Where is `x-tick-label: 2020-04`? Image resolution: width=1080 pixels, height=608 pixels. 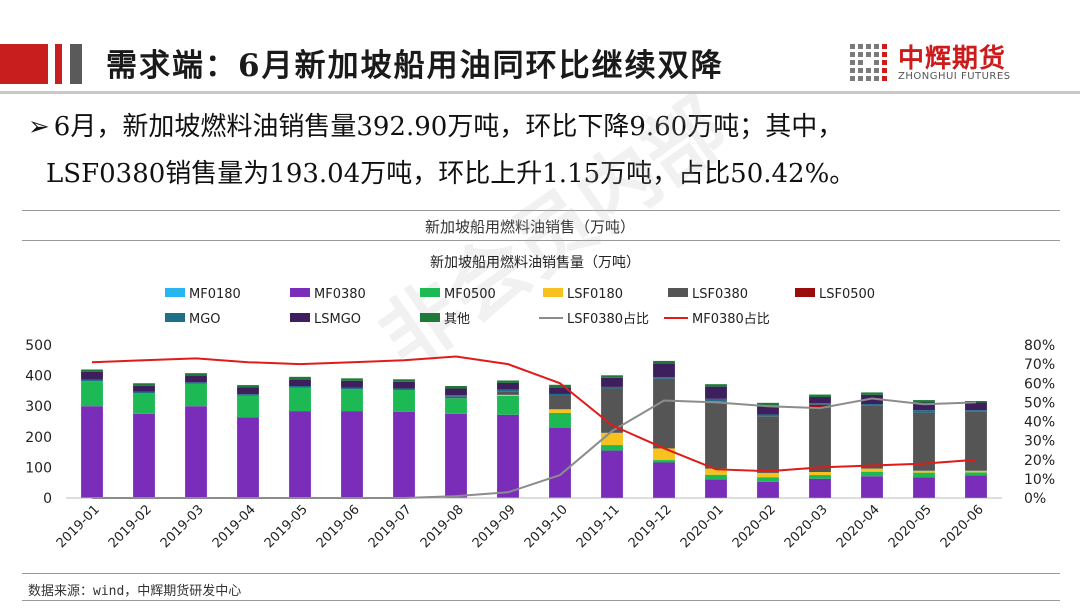 x-tick-label: 2020-04 is located at coordinates (858, 526).